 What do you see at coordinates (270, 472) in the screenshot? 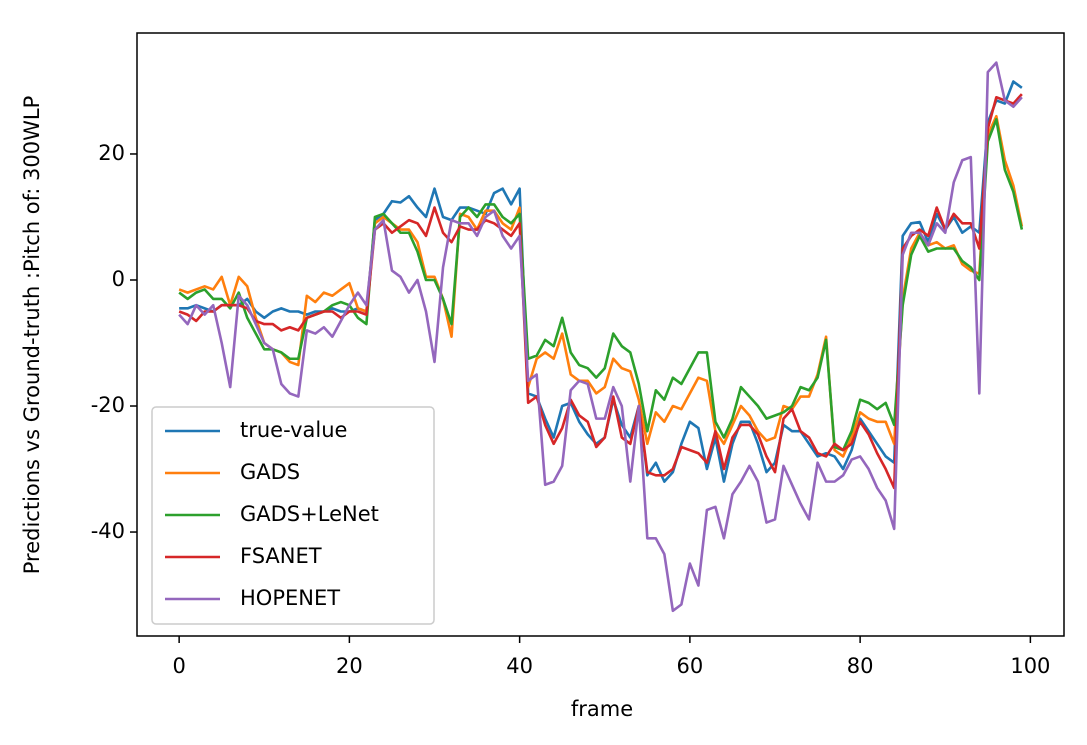
I see `legend-label: GADS` at bounding box center [270, 472].